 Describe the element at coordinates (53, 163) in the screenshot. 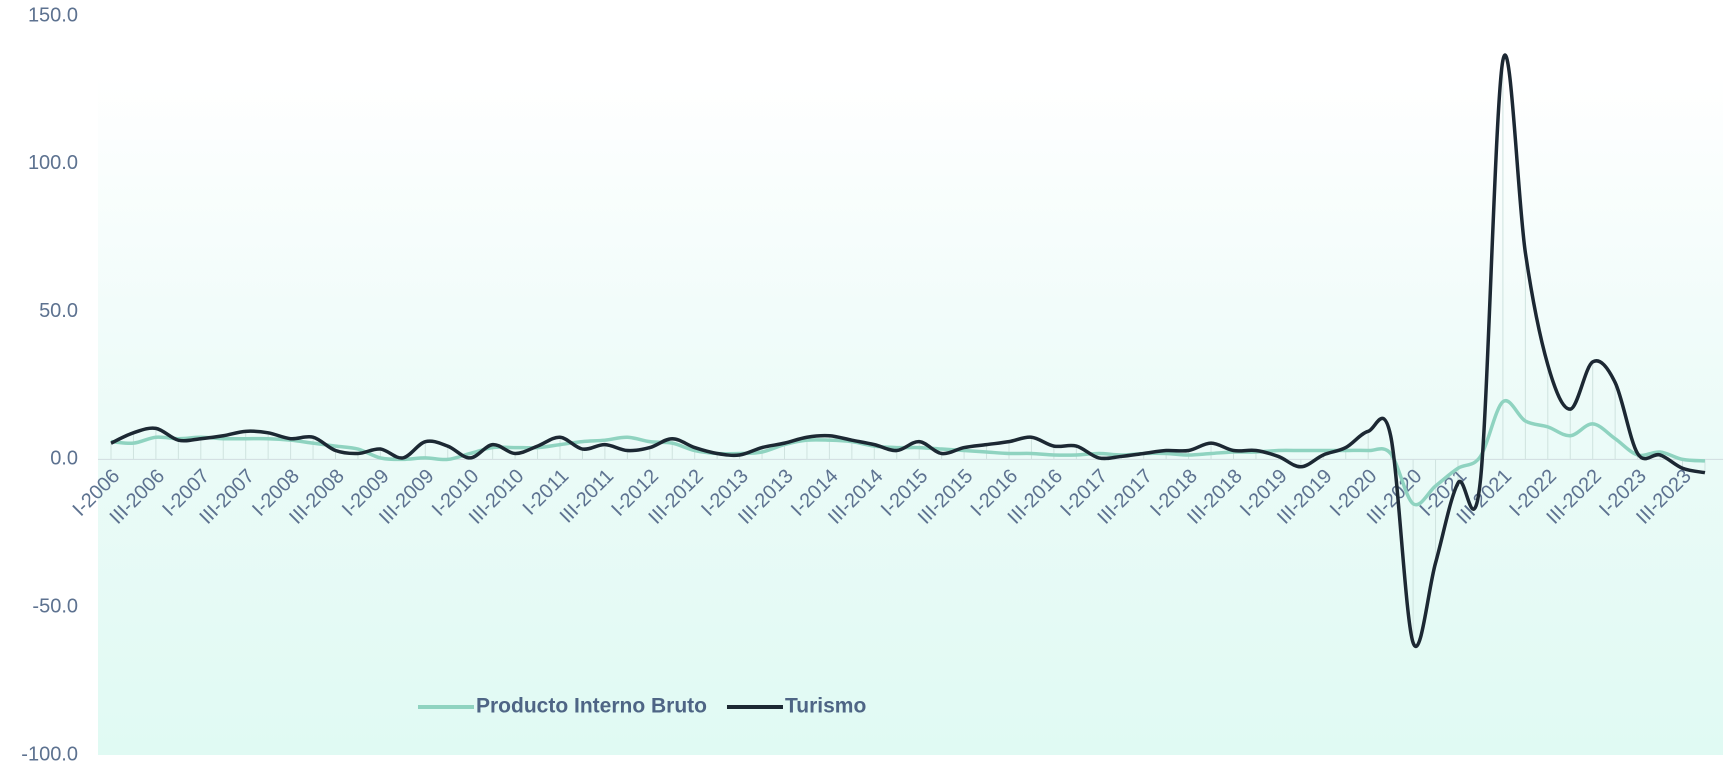

I see `y-tick-label: 100.0` at that location.